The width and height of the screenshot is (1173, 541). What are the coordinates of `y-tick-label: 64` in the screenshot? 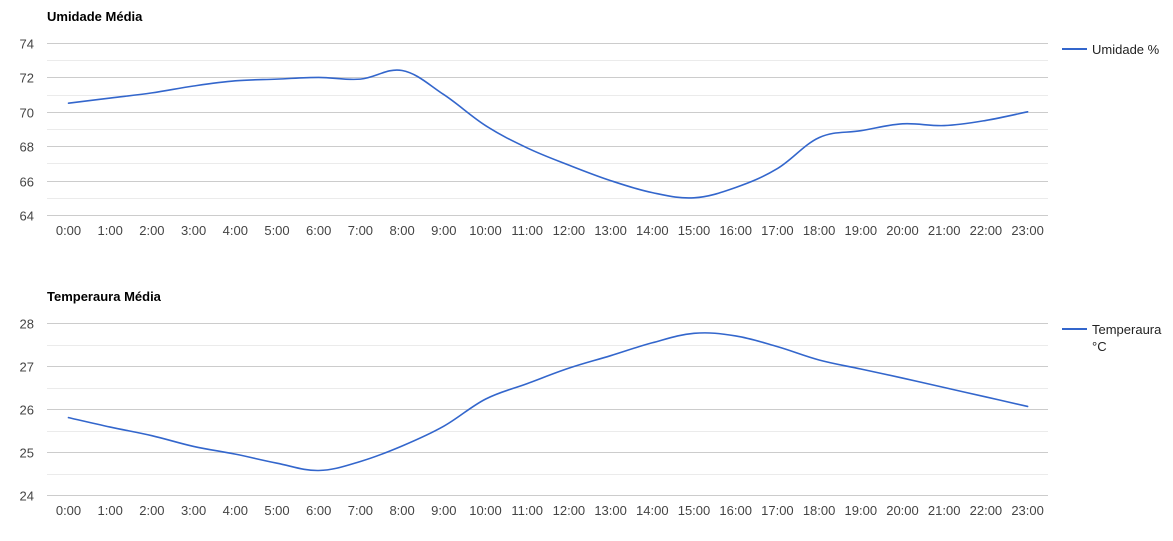 It's located at (27, 216).